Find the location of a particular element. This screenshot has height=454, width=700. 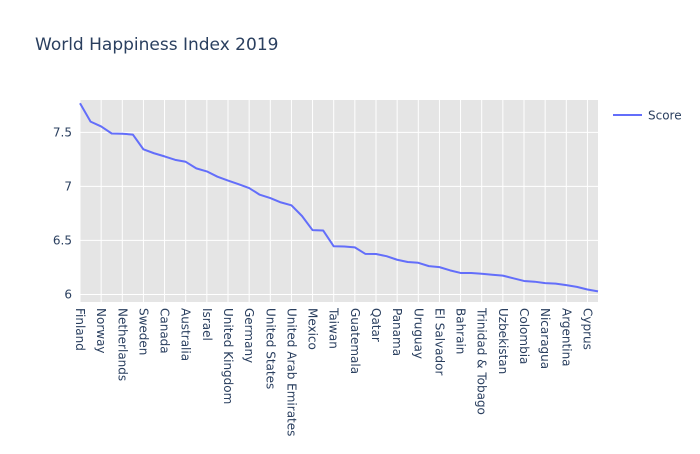

y-tick-label: 6.5 is located at coordinates (62, 240).